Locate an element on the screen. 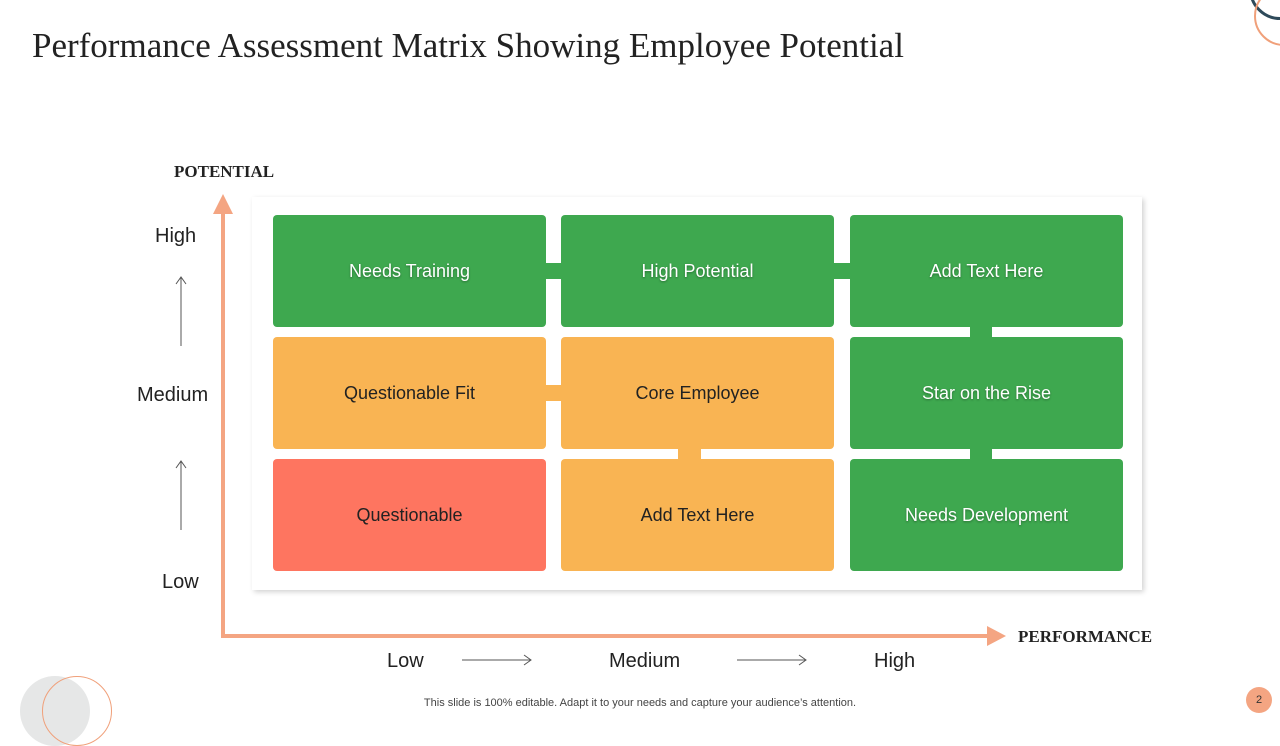 The height and width of the screenshot is (746, 1280). x-arrow-right-head is located at coordinates (802, 660).